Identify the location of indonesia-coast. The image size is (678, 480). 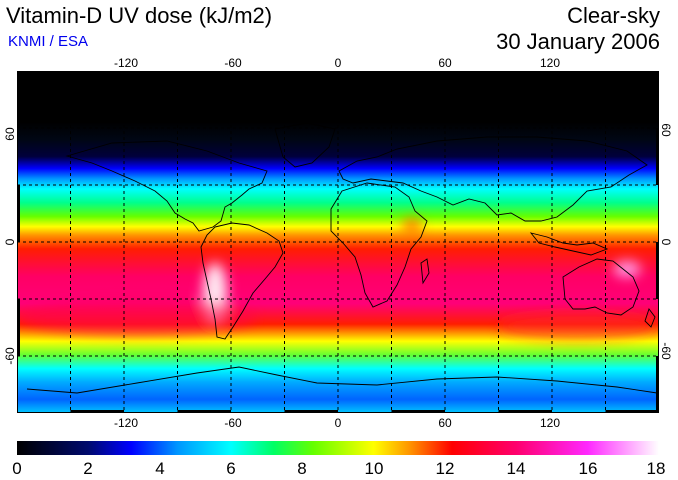
(569, 244).